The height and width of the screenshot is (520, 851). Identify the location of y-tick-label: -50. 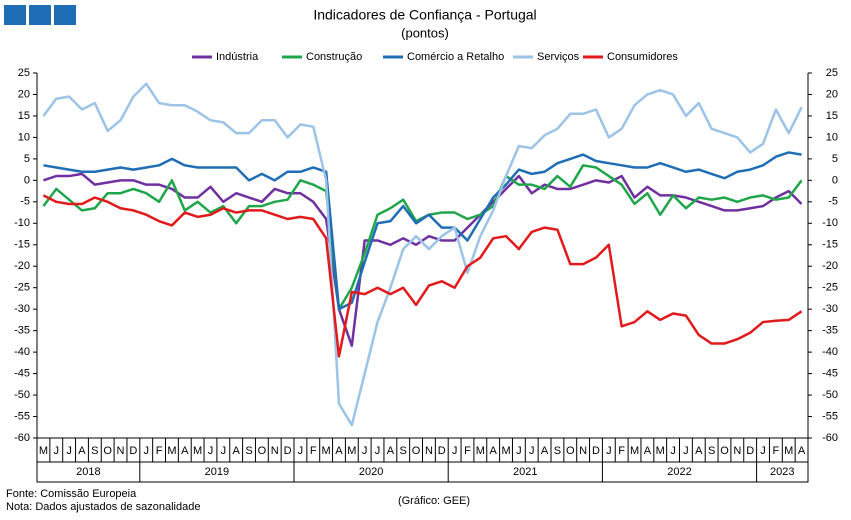
(22, 395).